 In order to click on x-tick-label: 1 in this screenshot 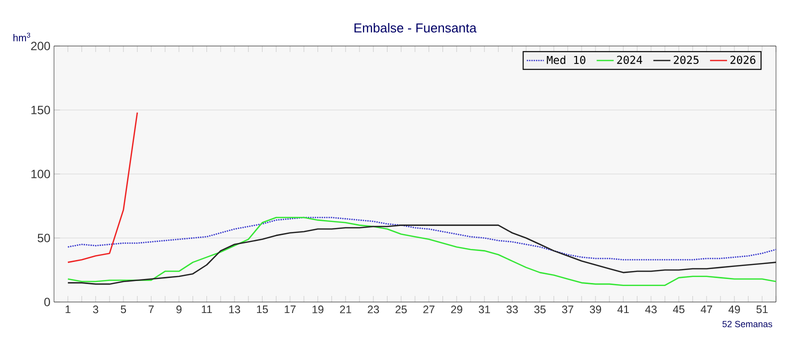, I will do `click(68, 310)`.